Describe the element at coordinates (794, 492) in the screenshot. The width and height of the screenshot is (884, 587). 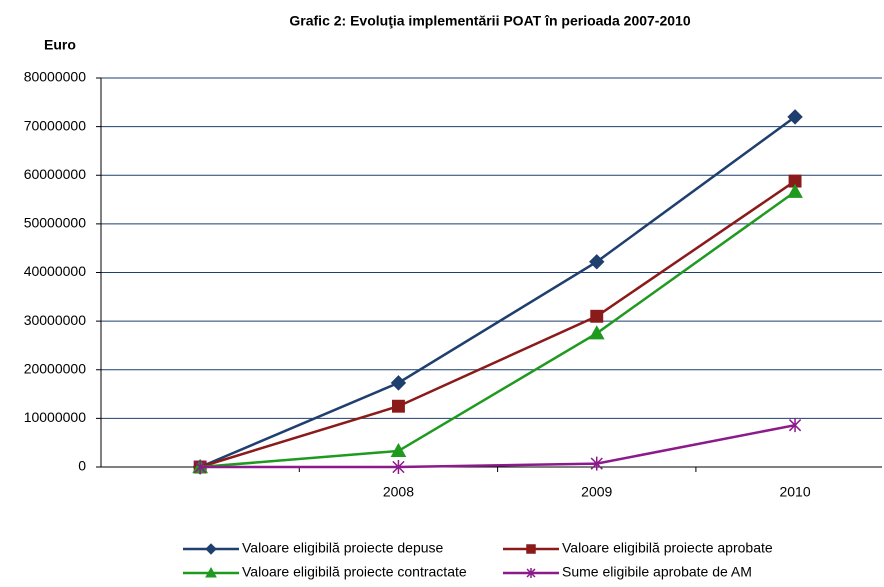
I see `x-tick-label: 2010` at that location.